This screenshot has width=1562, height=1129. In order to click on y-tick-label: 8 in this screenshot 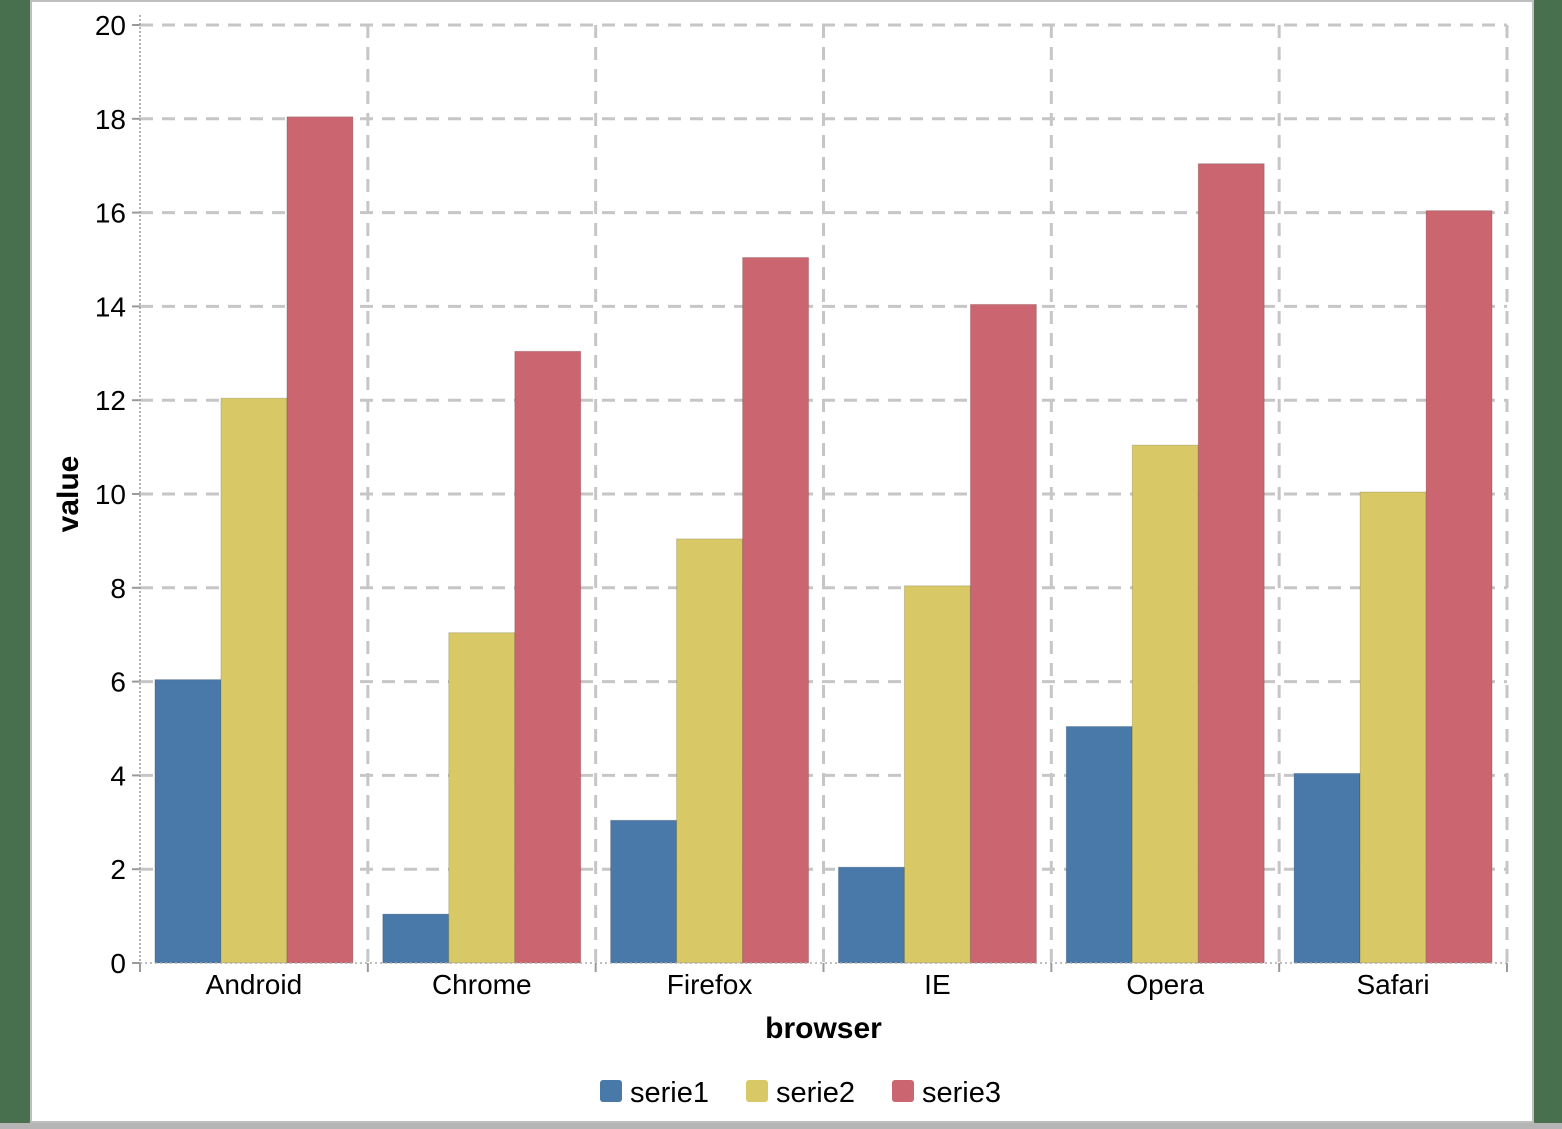, I will do `click(118, 588)`.